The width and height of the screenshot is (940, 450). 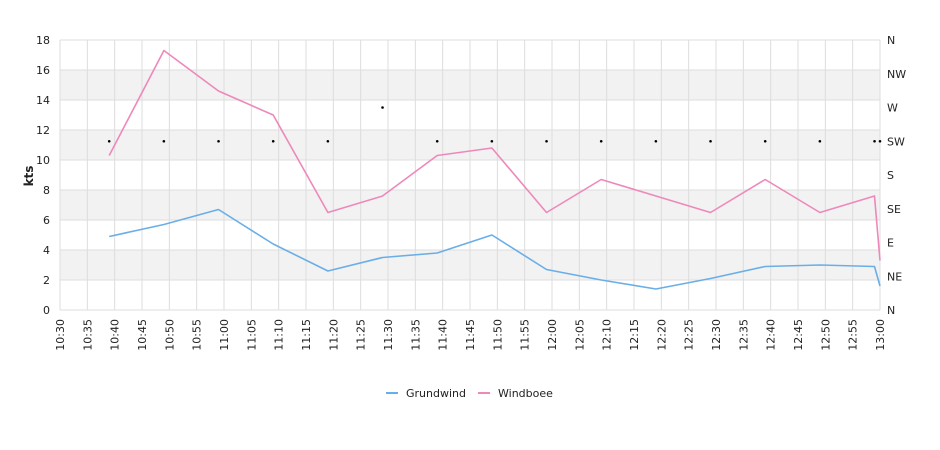 I want to click on x-tick-label: 10:30, so click(x=60, y=335).